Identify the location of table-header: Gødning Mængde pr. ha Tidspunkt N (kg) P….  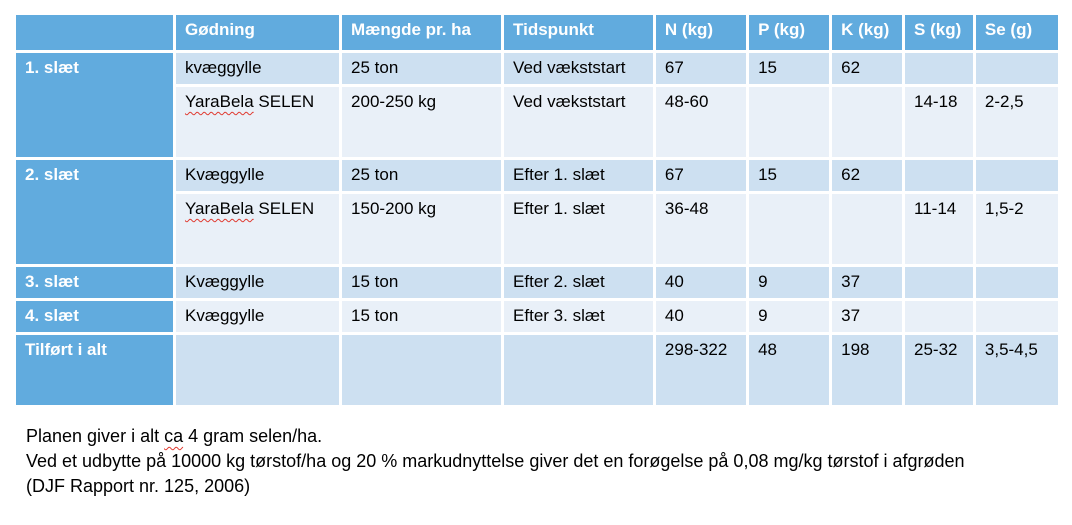
(537, 32).